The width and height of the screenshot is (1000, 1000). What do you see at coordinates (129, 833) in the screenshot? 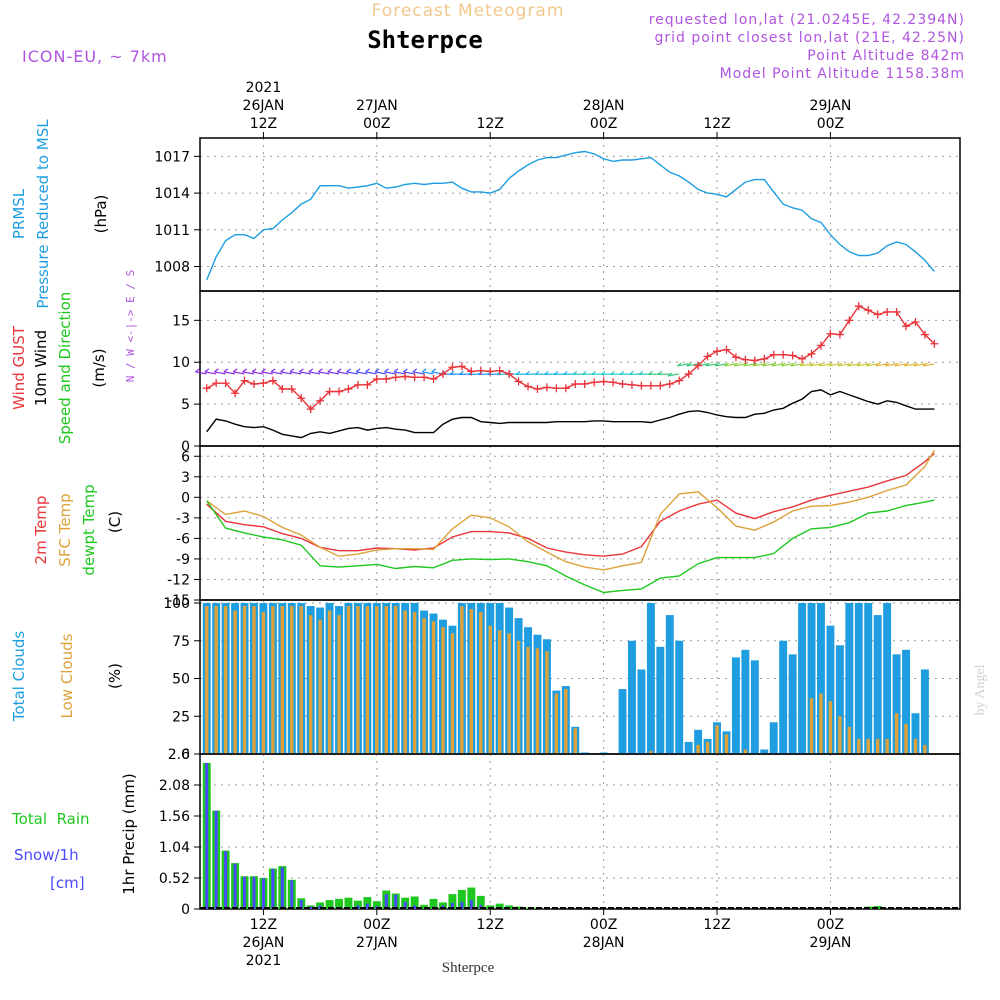
I see `precip-unit: 1hr Precip (mm)` at bounding box center [129, 833].